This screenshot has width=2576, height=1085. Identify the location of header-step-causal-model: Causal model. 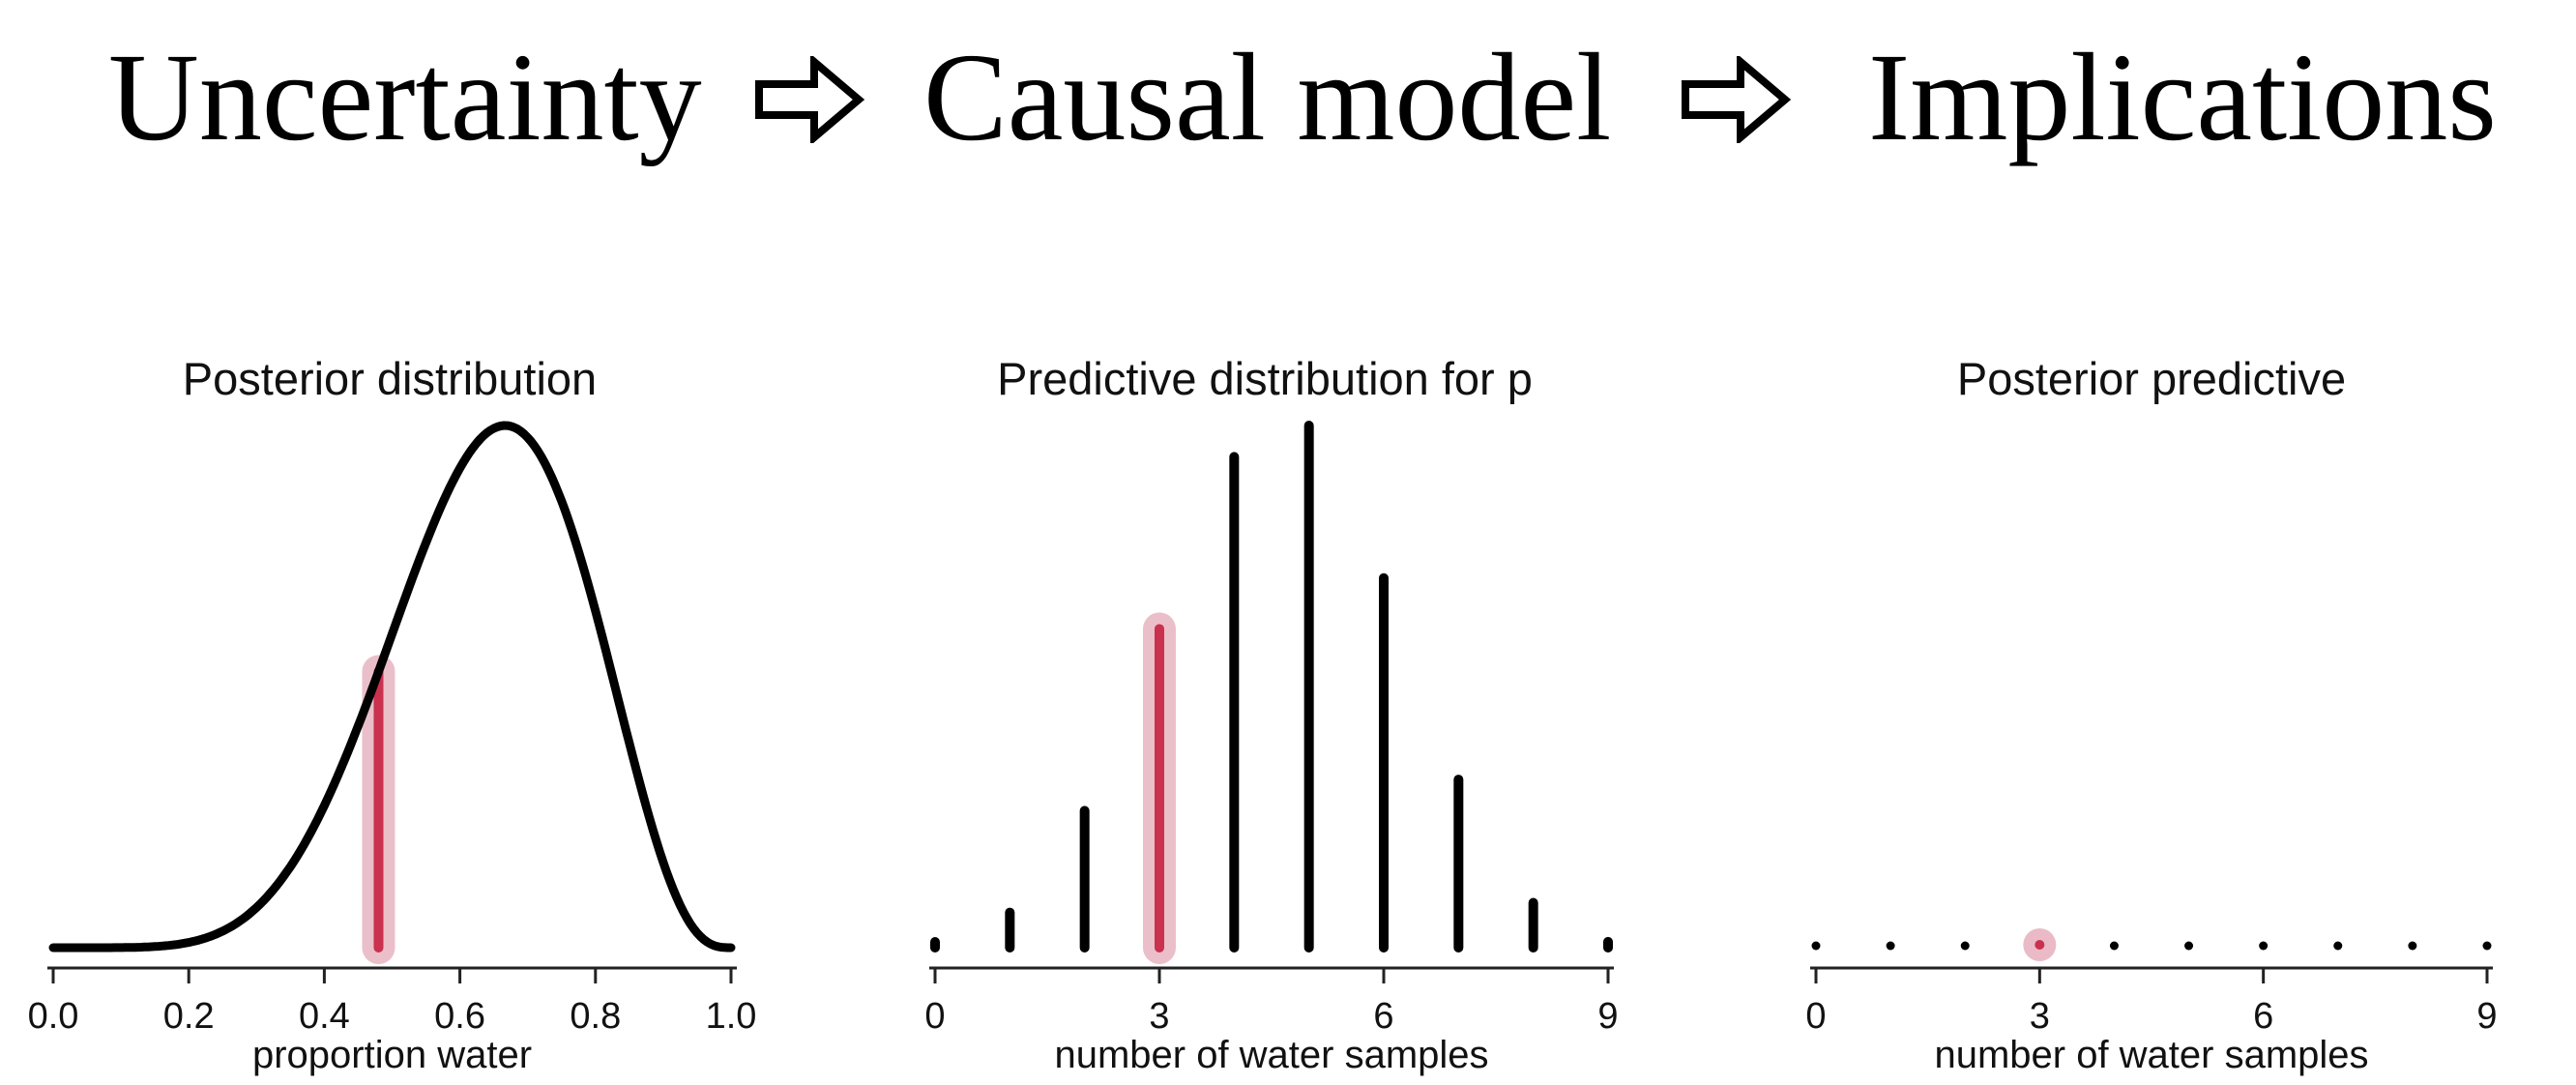
(1267, 97).